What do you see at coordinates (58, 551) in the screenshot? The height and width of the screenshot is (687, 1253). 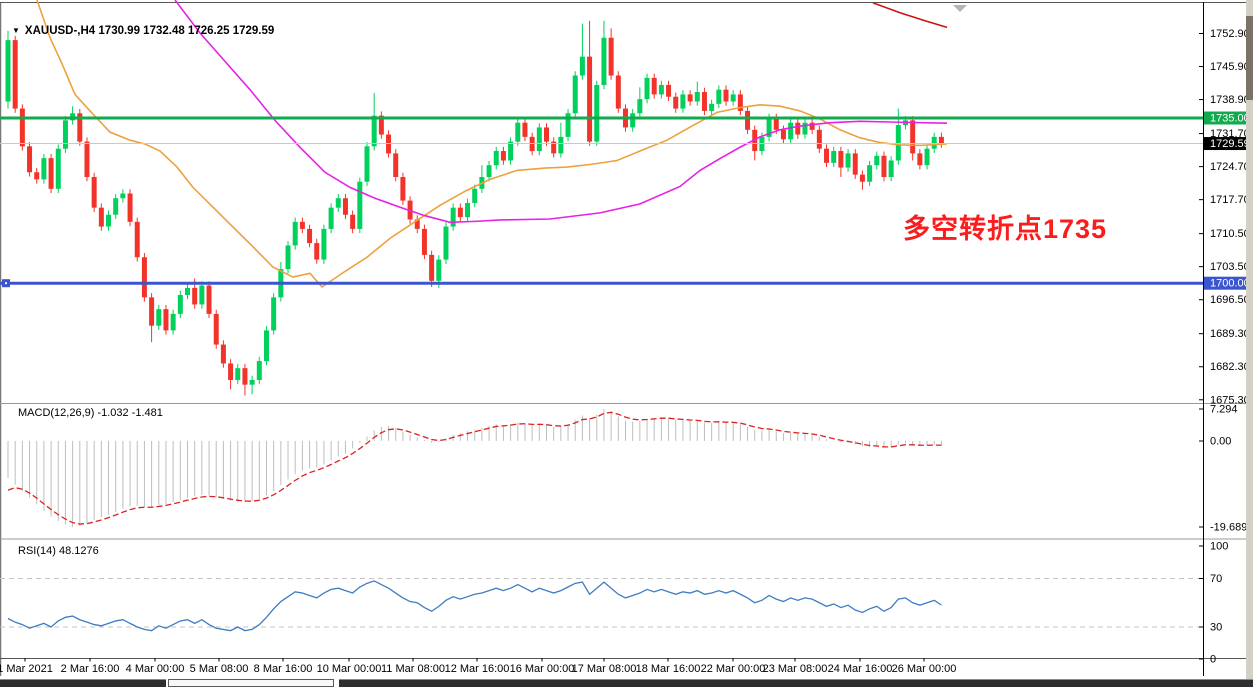 I see `rsi-indicator-label: RSI(14) 48.1276` at bounding box center [58, 551].